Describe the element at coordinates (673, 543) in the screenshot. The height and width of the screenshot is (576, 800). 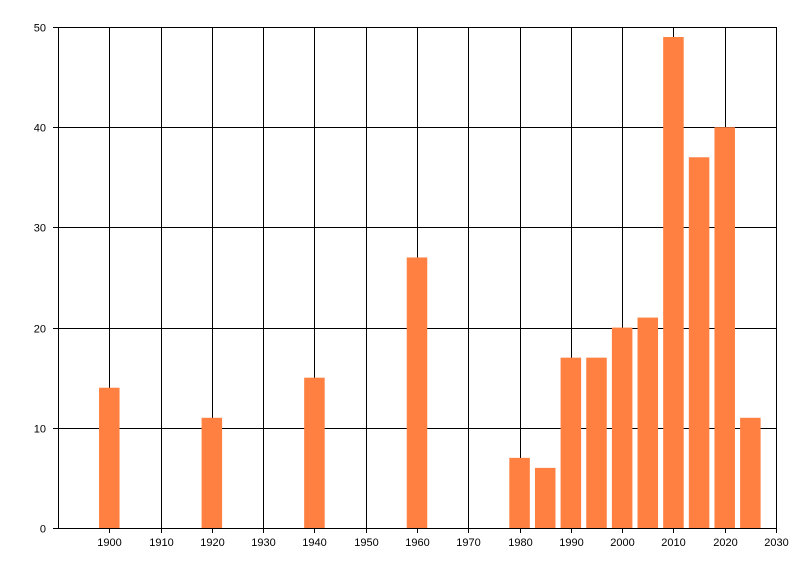
I see `x-tick-label: 2010` at that location.